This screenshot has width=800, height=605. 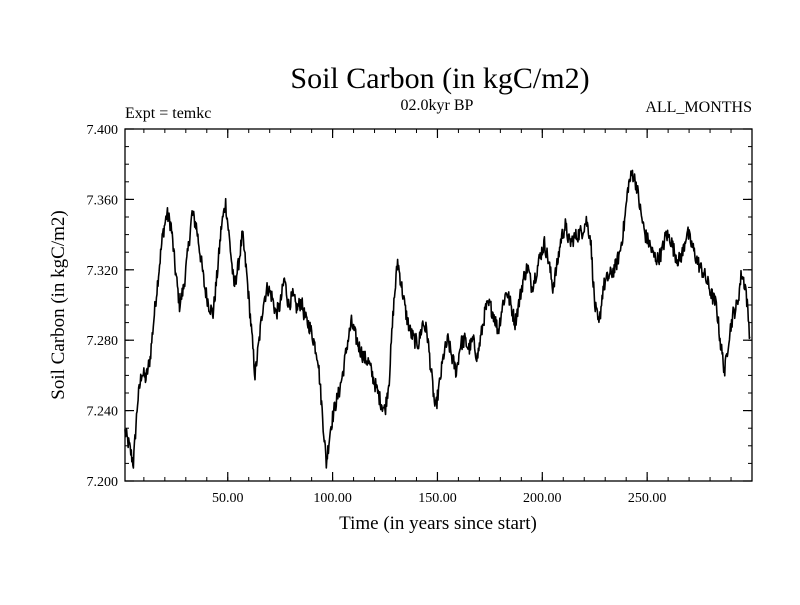 I want to click on y-tick-label: 7.200, so click(x=103, y=482).